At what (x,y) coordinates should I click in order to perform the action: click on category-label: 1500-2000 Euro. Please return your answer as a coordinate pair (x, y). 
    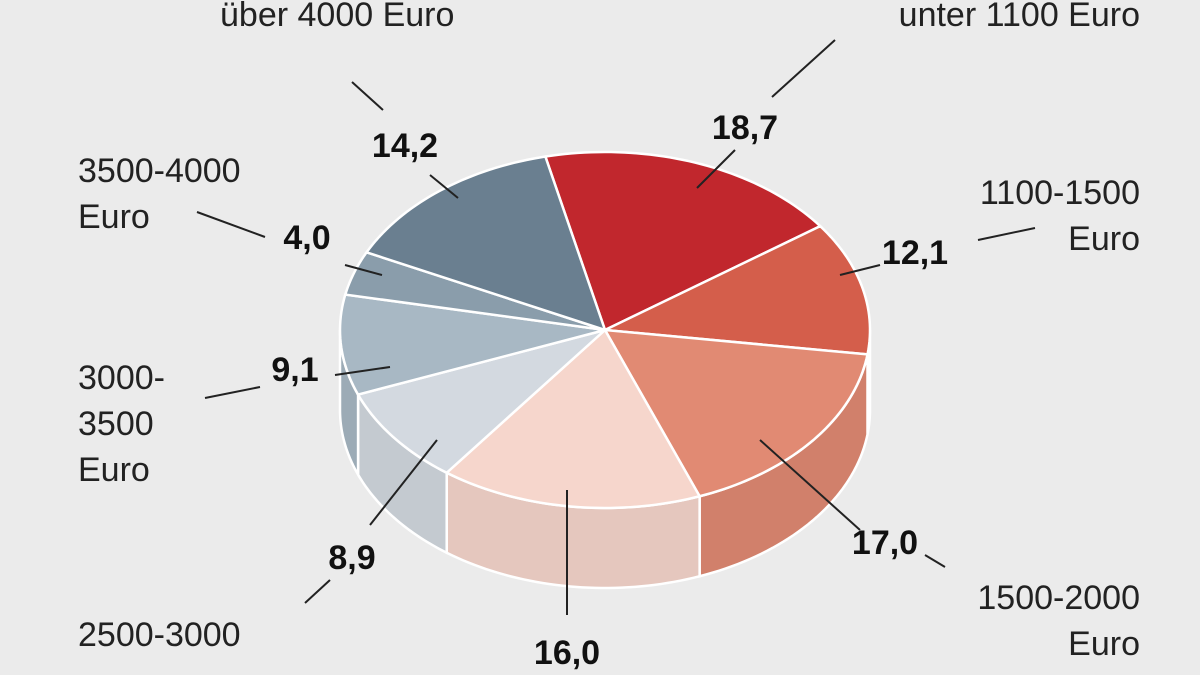
    Looking at the image, I should click on (1058, 621).